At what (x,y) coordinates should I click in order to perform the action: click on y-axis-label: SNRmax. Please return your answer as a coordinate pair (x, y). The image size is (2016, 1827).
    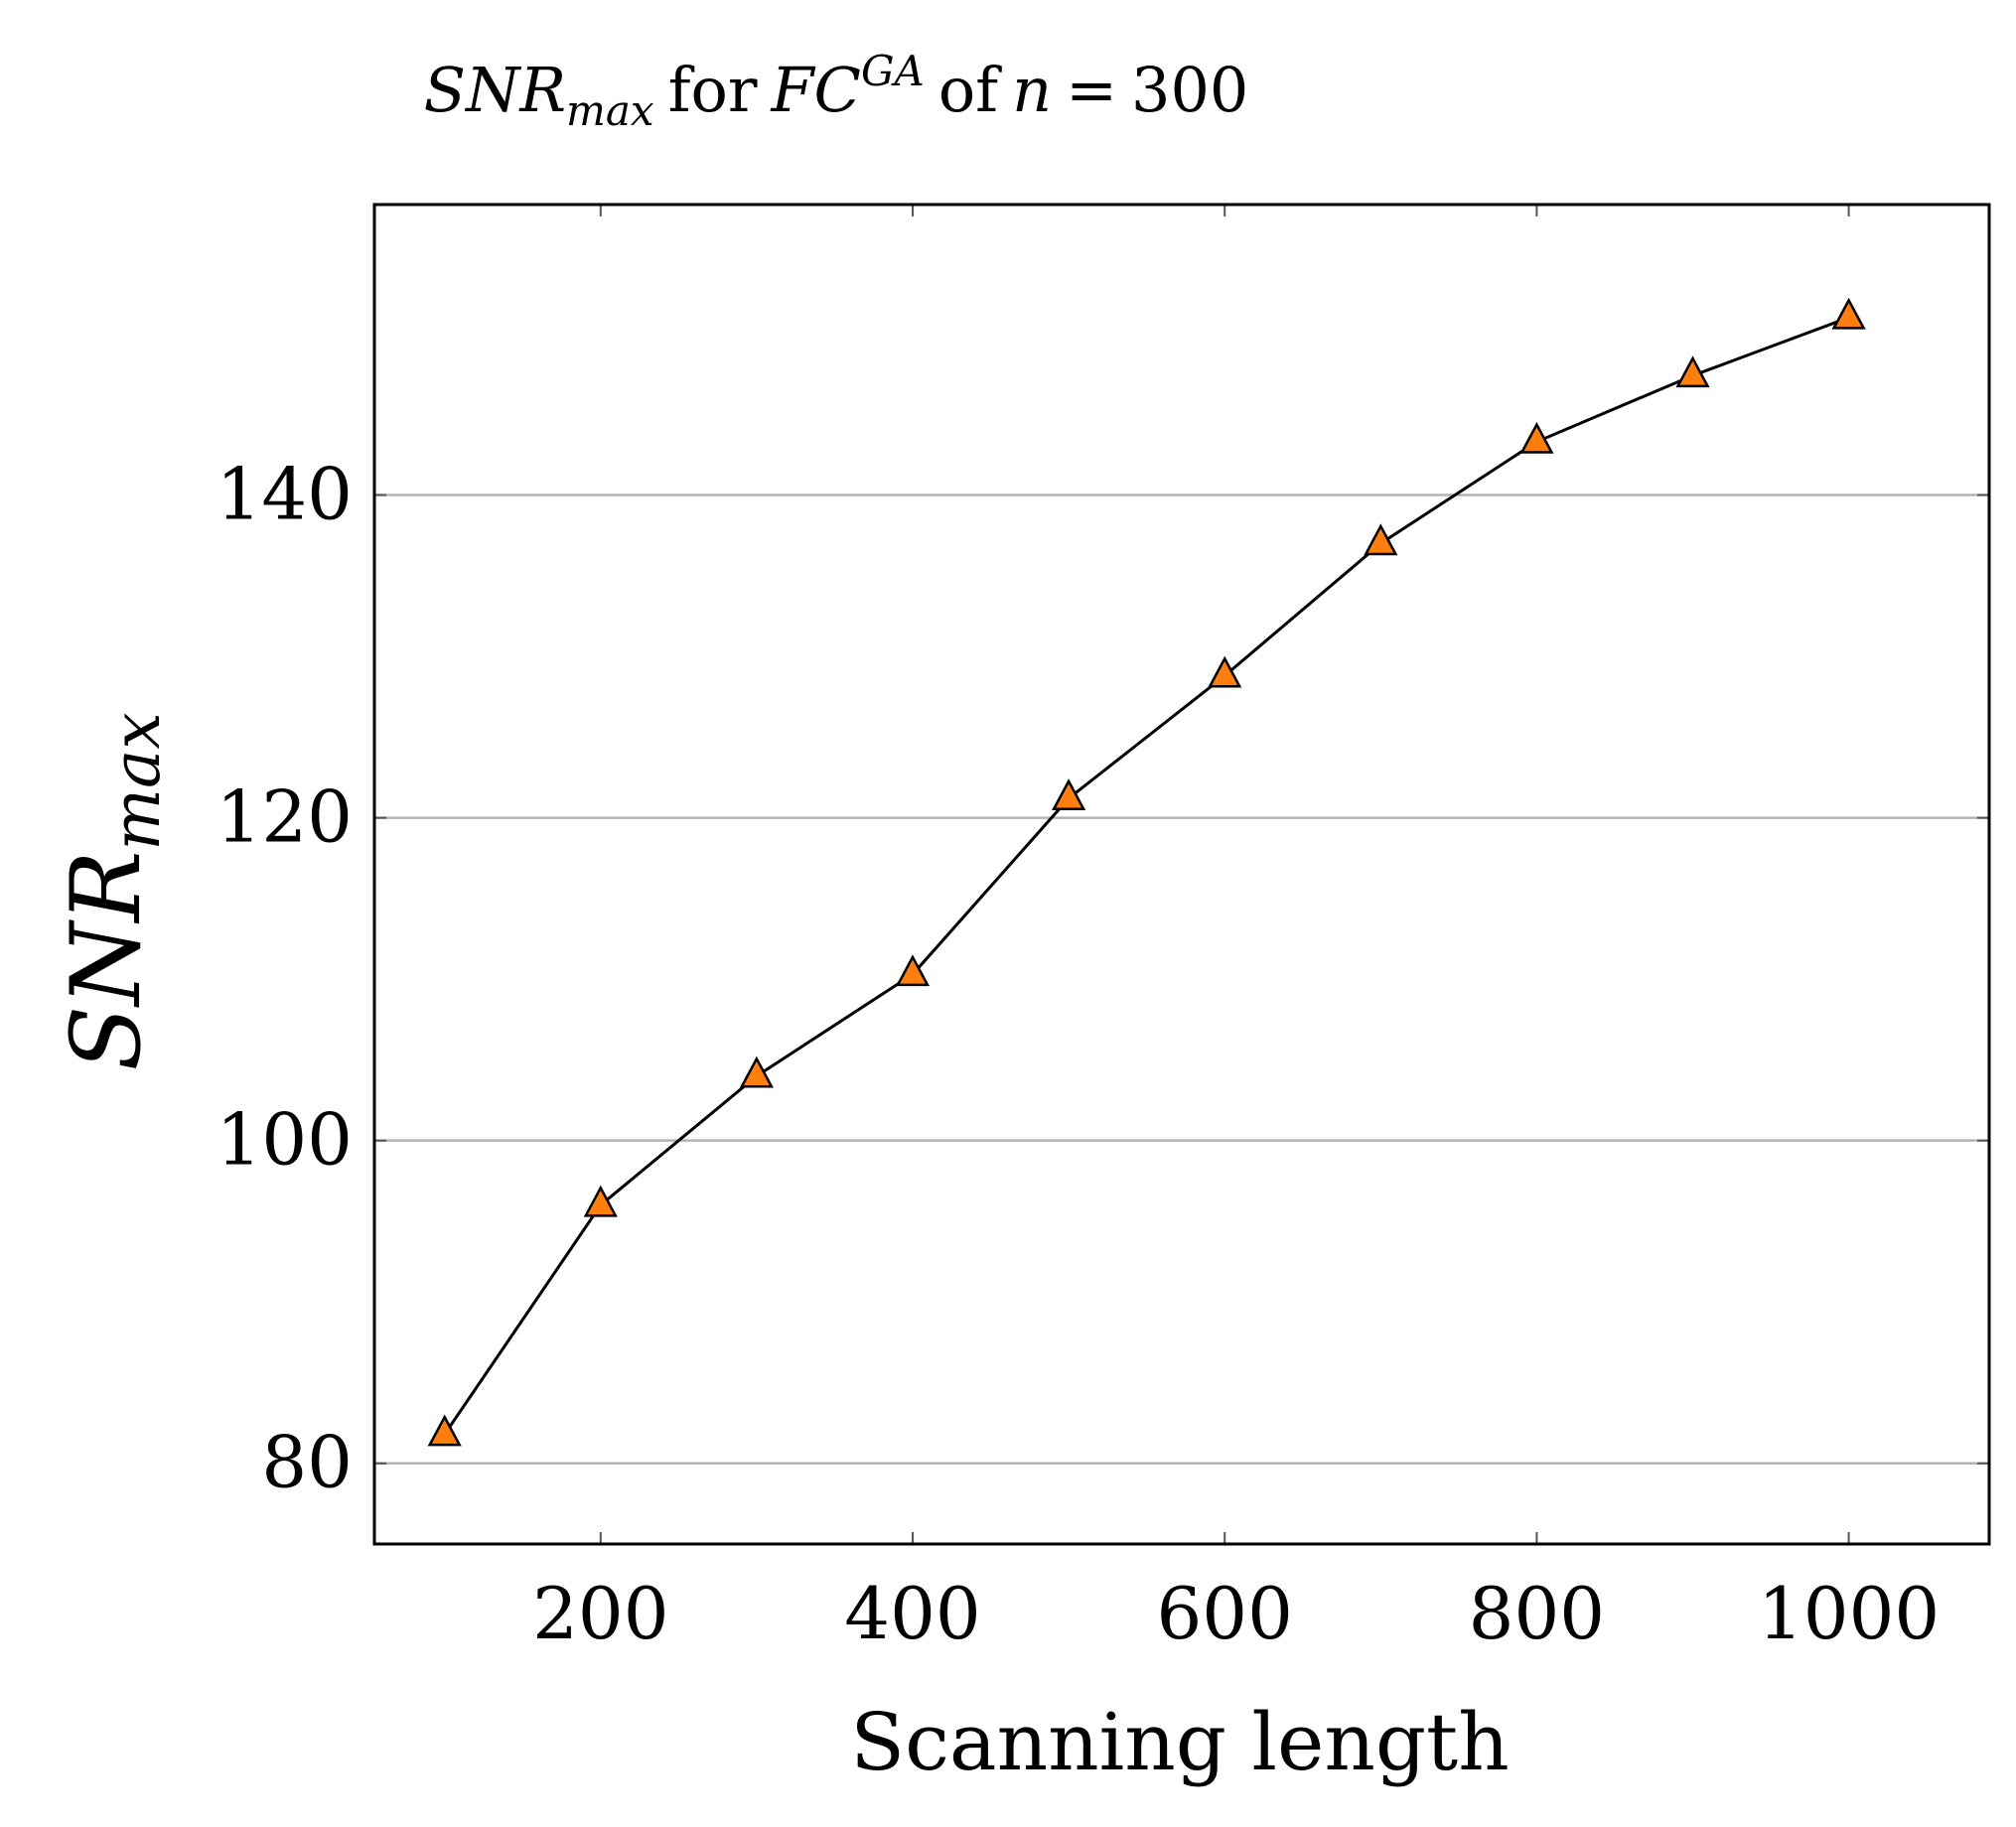
    Looking at the image, I should click on (113, 891).